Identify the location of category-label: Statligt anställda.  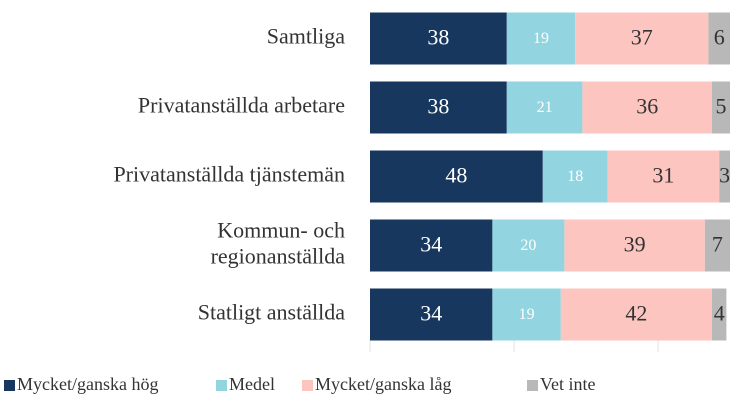
(271, 312).